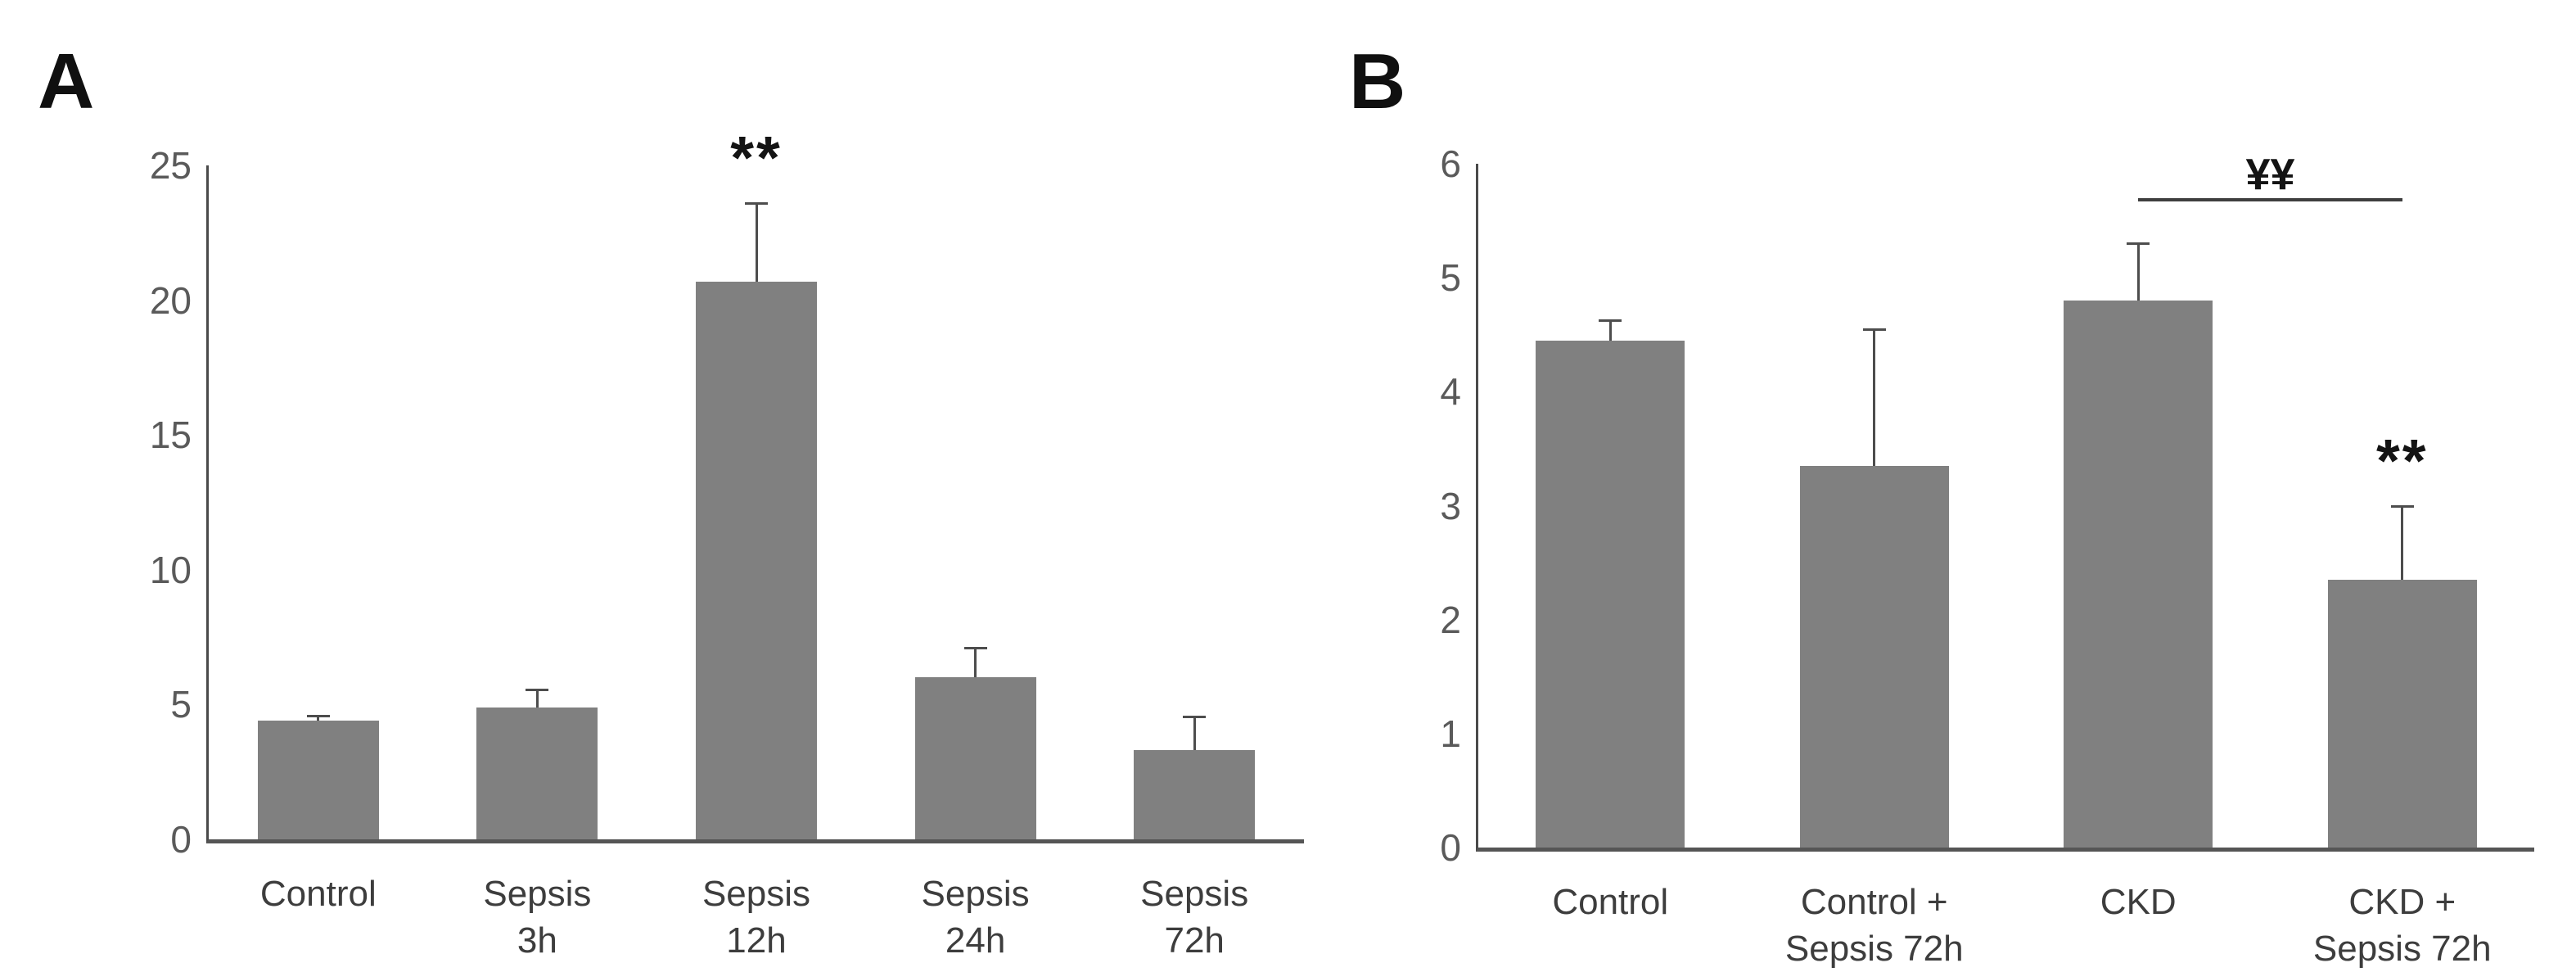 The height and width of the screenshot is (972, 2576). I want to click on y-tick-label-6: 6, so click(1450, 163).